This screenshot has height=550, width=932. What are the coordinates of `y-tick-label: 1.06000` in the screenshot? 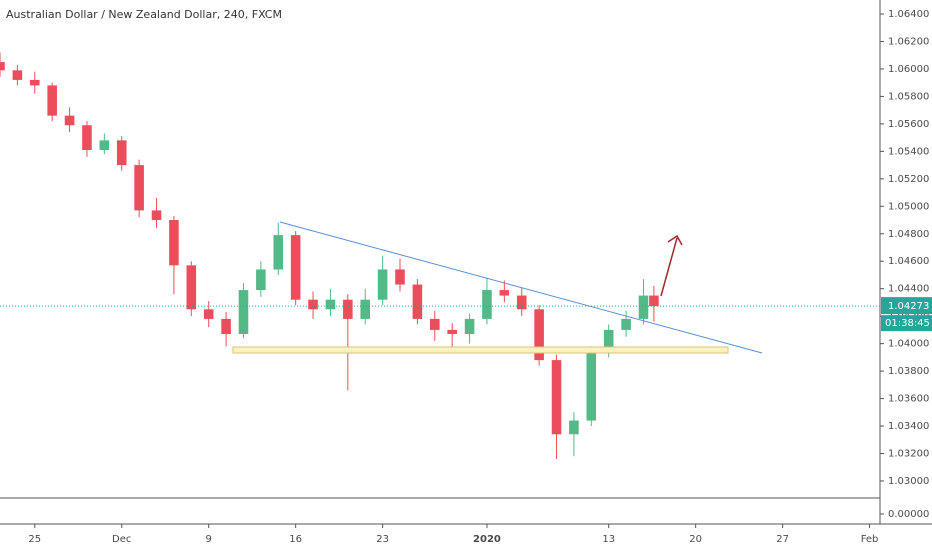 It's located at (908, 69).